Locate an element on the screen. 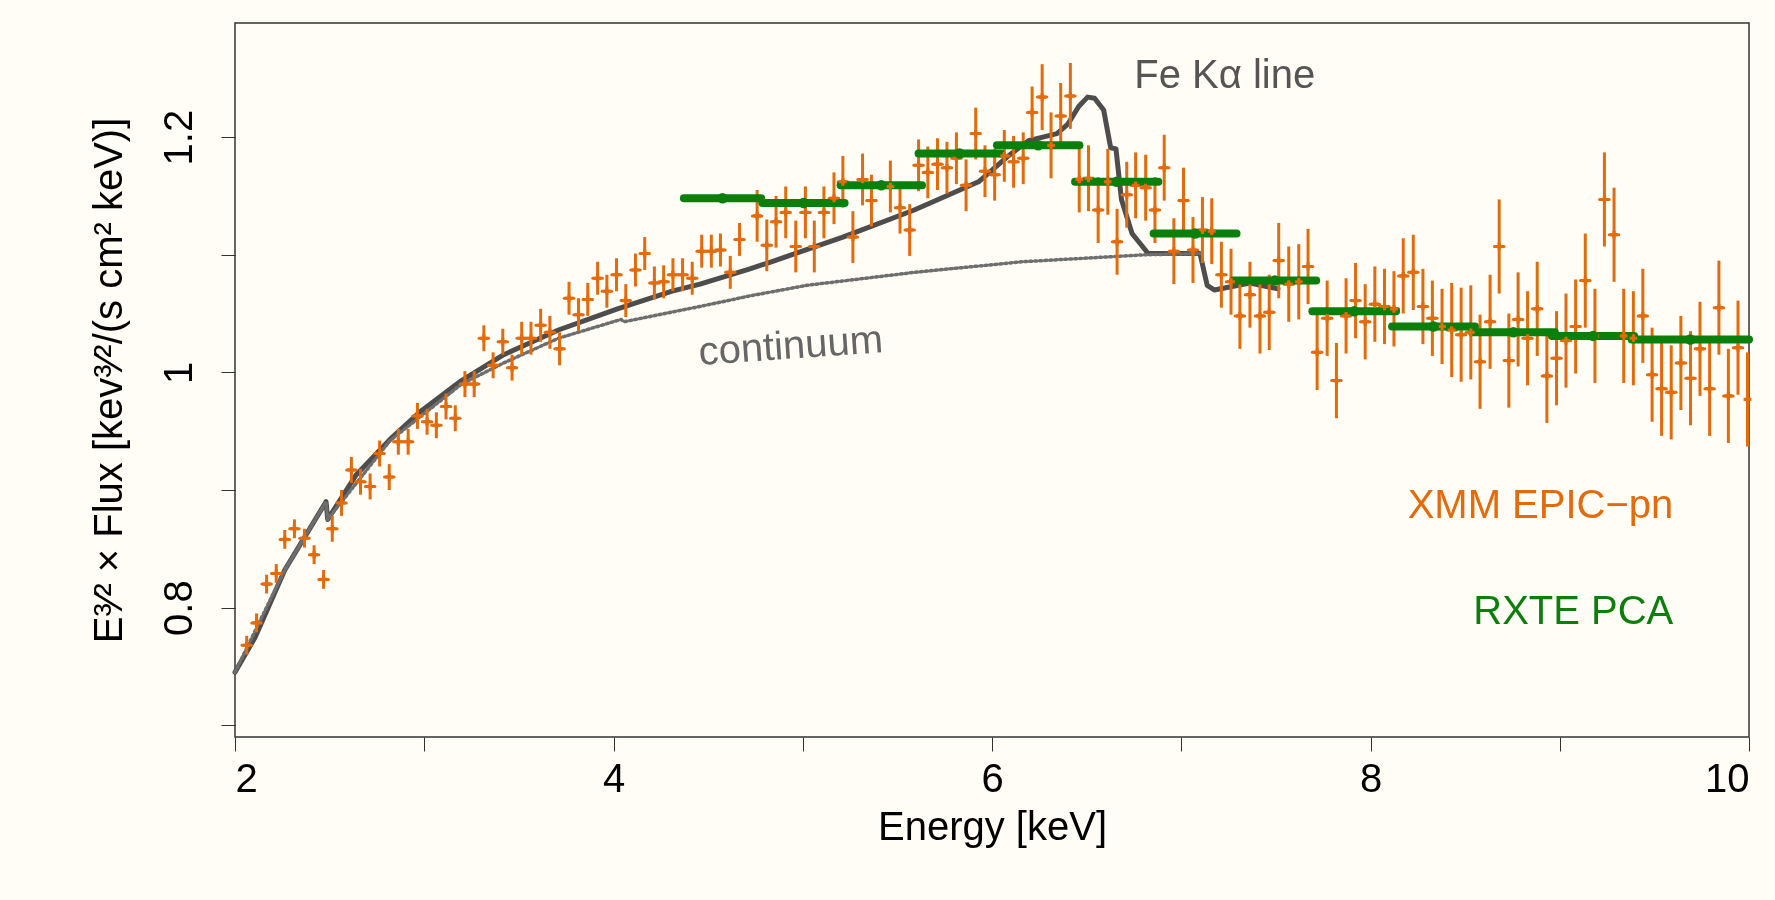  text: XMM EPIC−pn is located at coordinates (1540, 504).